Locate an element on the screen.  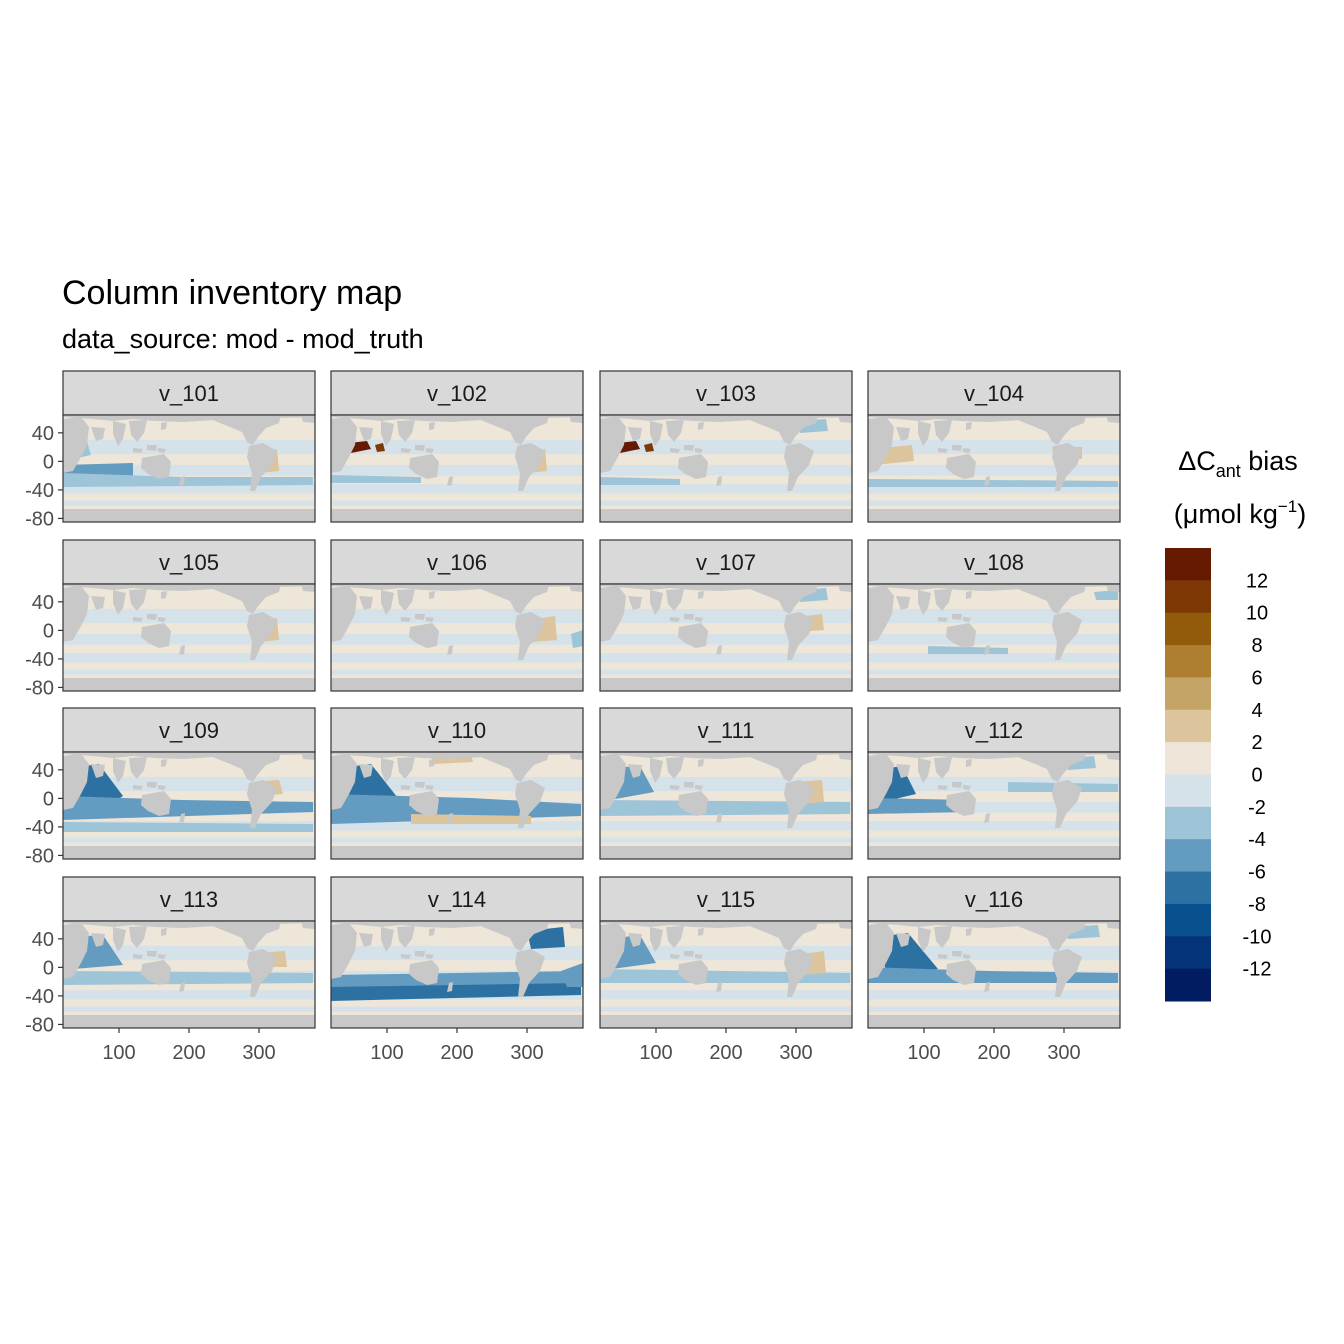
legend-label: -10 is located at coordinates (1257, 937).